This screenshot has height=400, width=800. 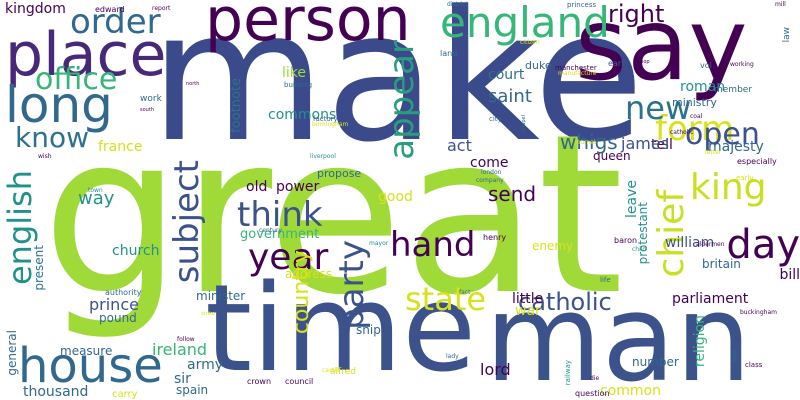 What do you see at coordinates (592, 393) in the screenshot?
I see `word-question: question` at bounding box center [592, 393].